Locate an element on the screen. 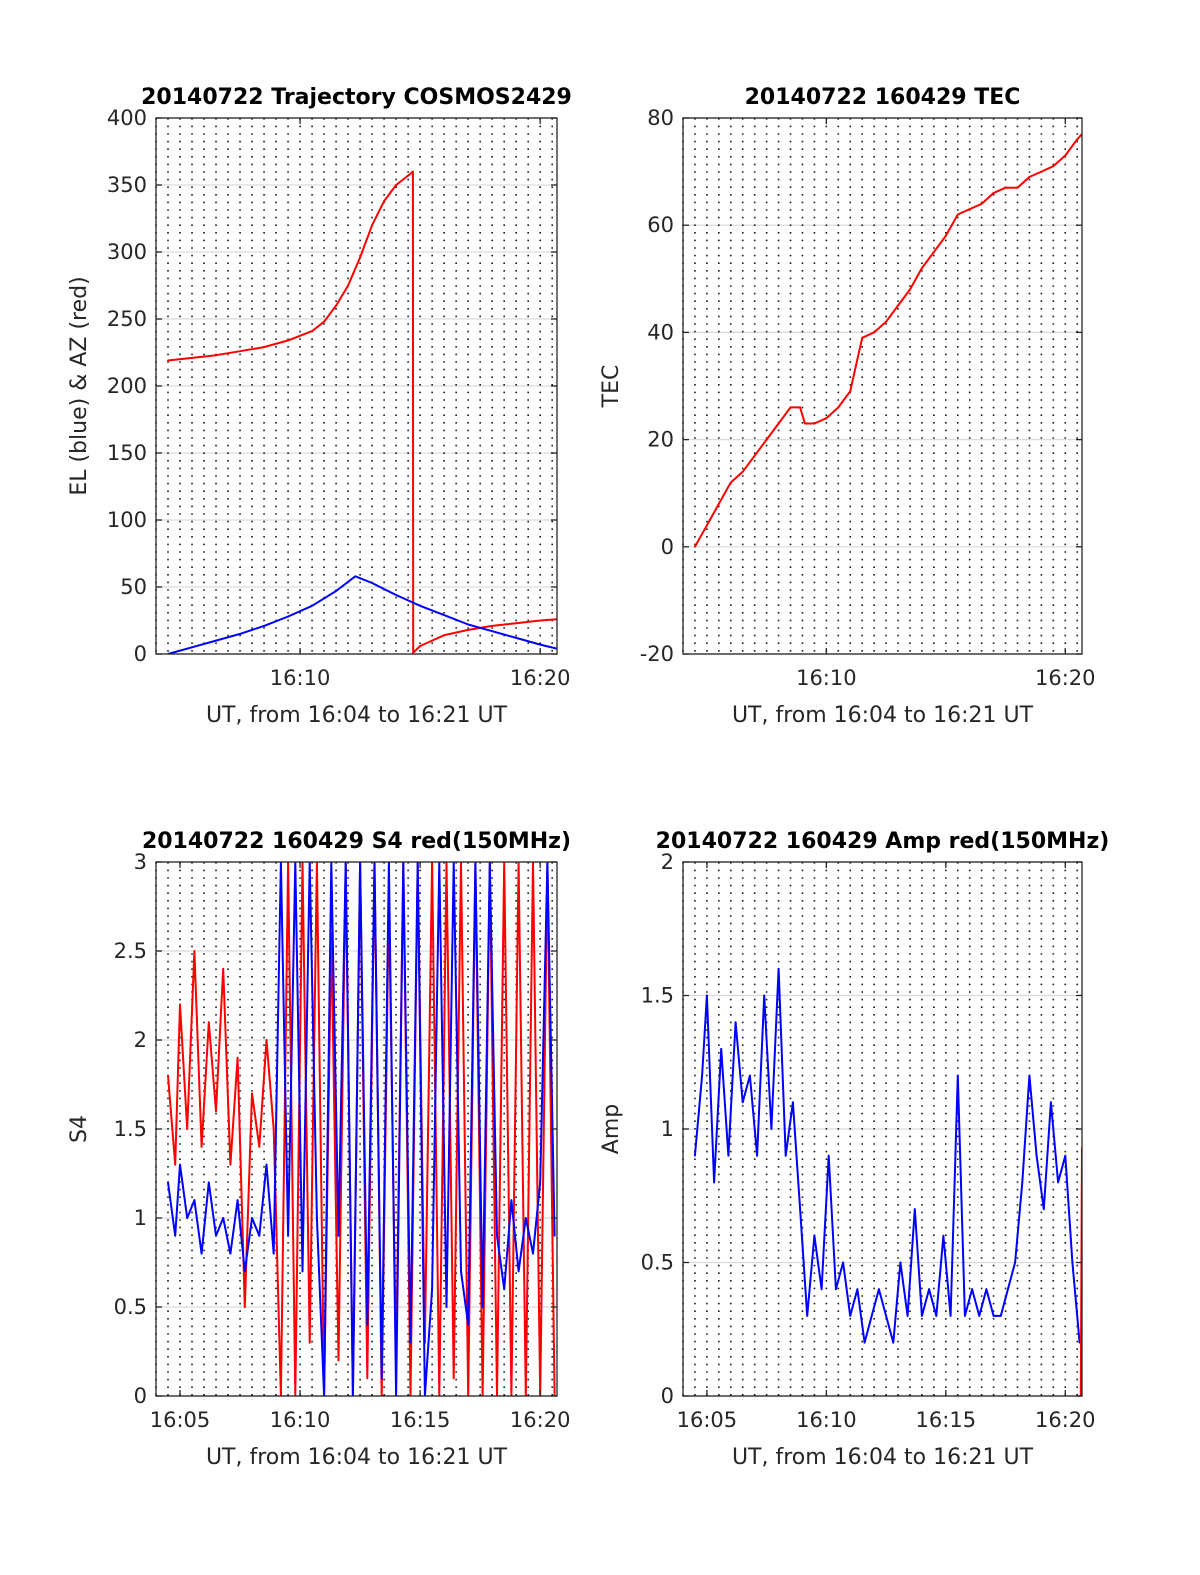 The image size is (1200, 1575). y-tick-label: 80 is located at coordinates (660, 118).